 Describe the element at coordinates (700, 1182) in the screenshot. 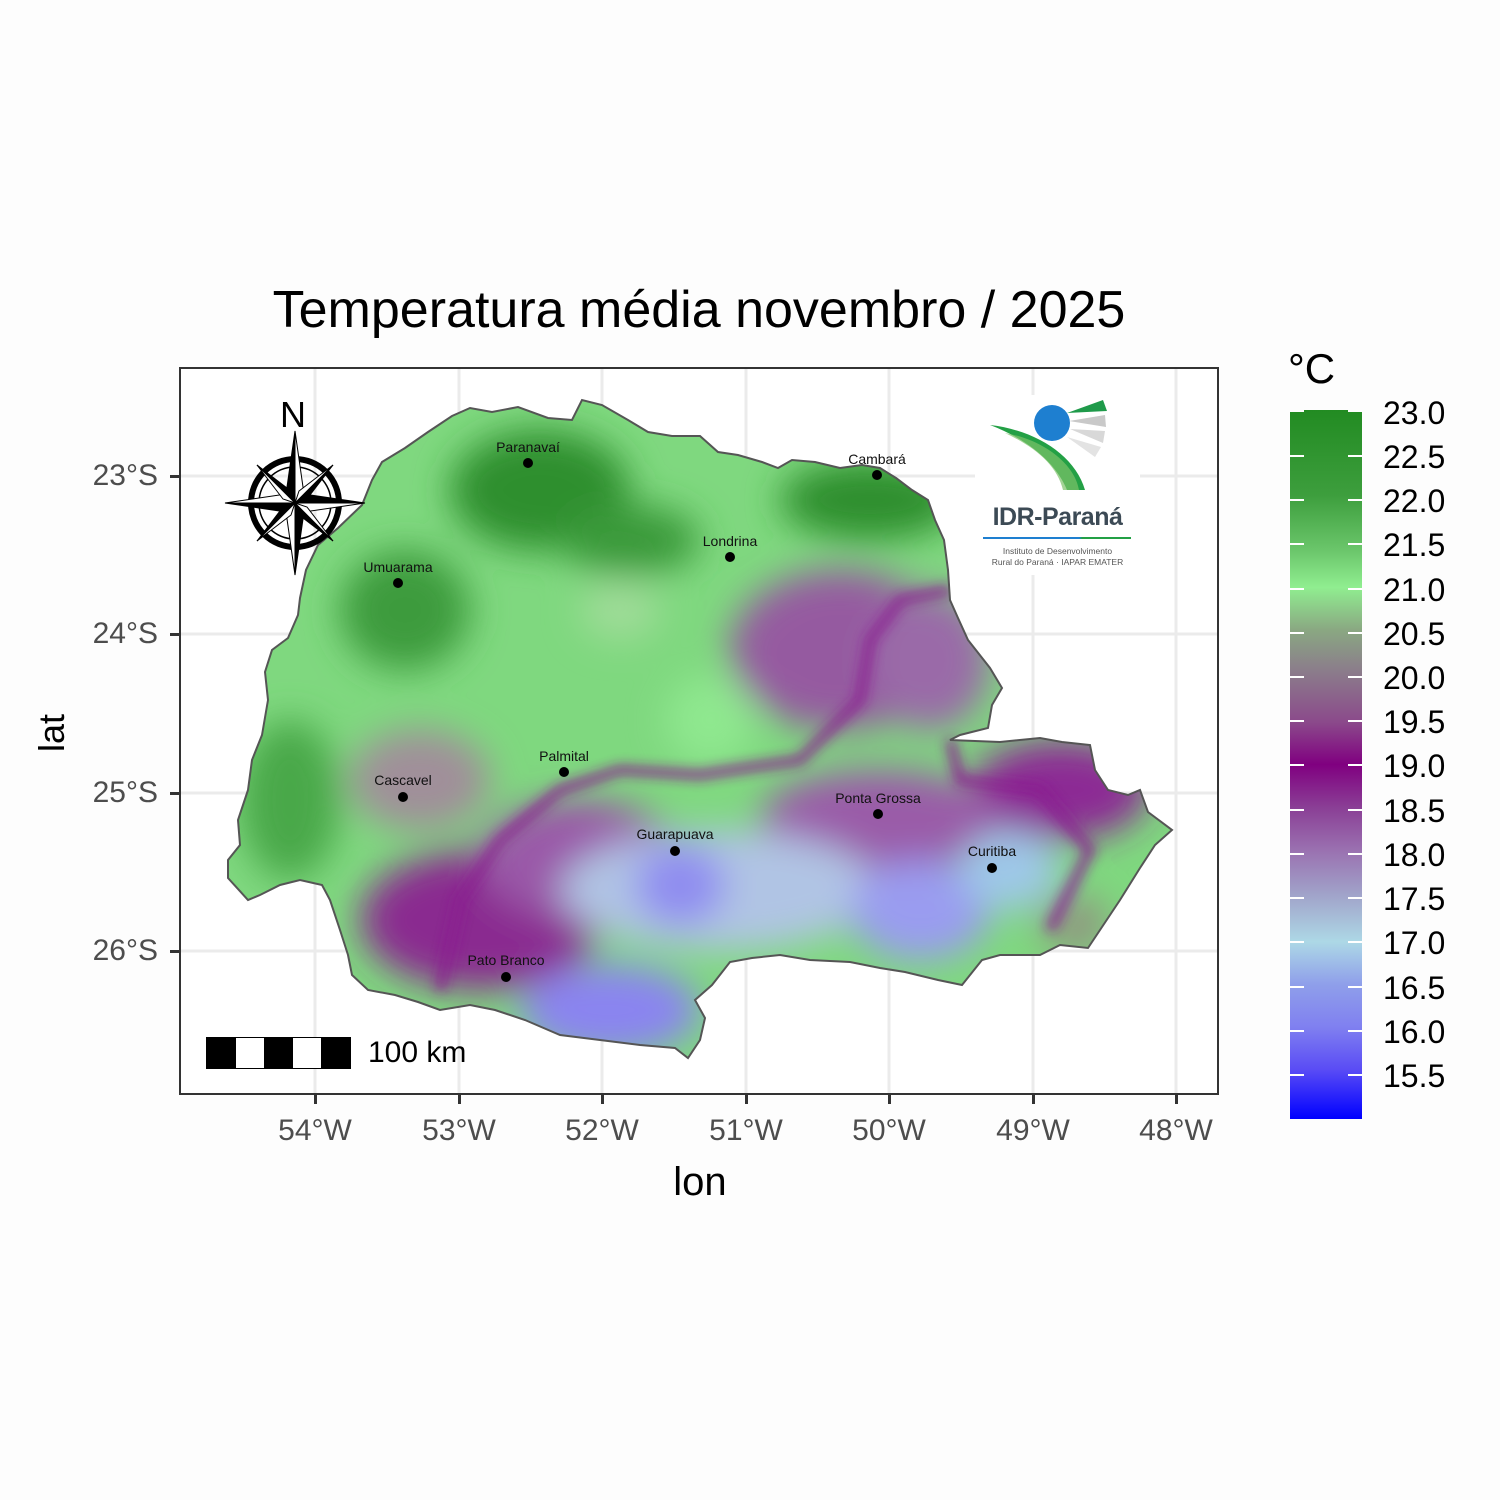

I see `x-axis-title: lon` at that location.